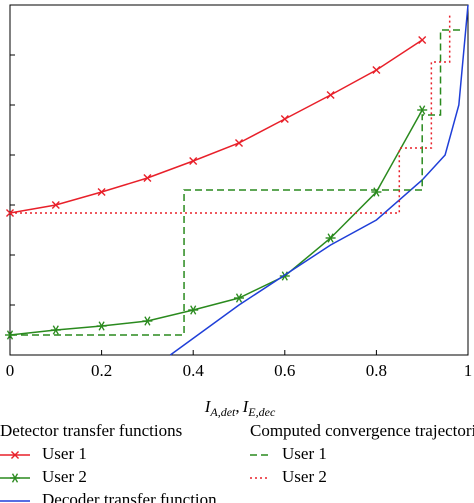  Describe the element at coordinates (194, 370) in the screenshot. I see `x-tick-label: 0.4` at that location.